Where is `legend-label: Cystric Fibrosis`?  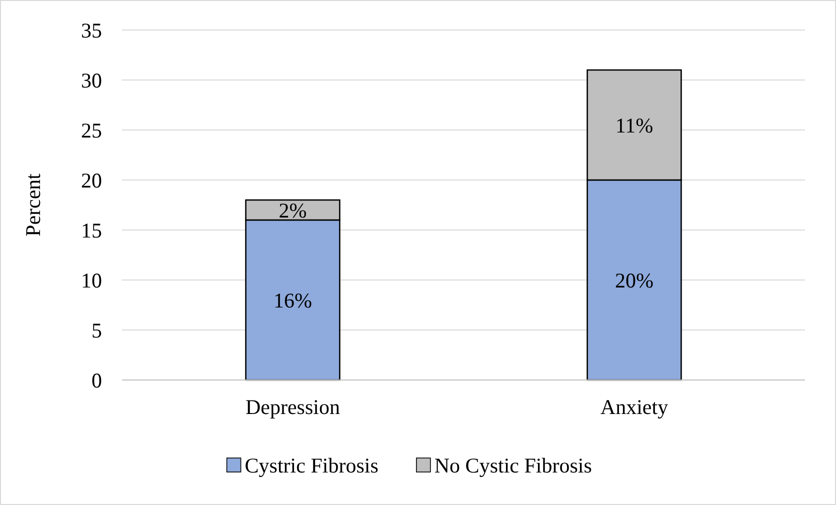
legend-label: Cystric Fibrosis is located at coordinates (311, 465).